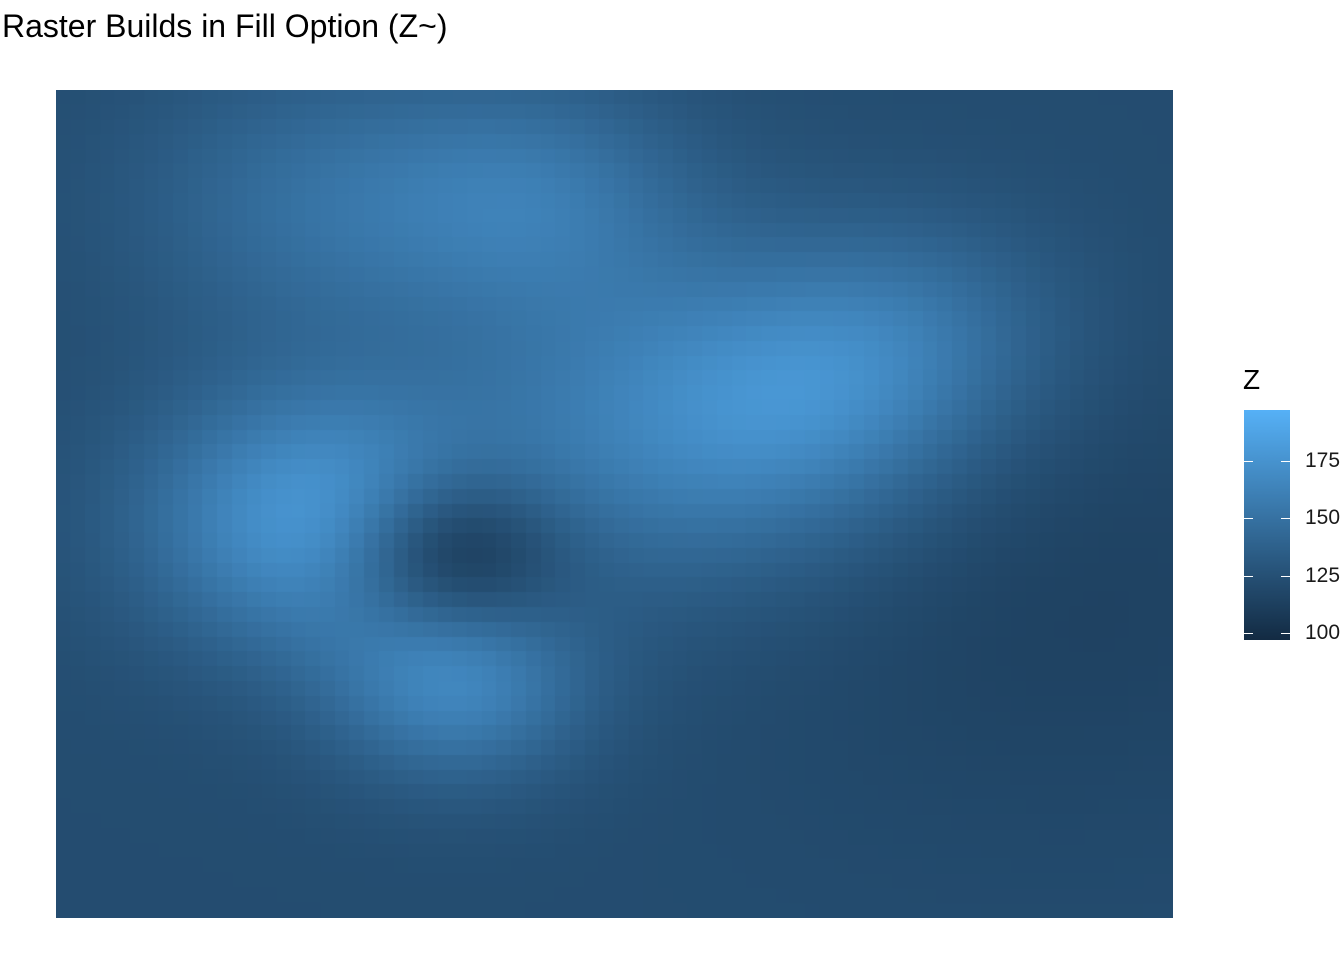 The width and height of the screenshot is (1344, 960). Describe the element at coordinates (1267, 525) in the screenshot. I see `legend-colorbar` at that location.